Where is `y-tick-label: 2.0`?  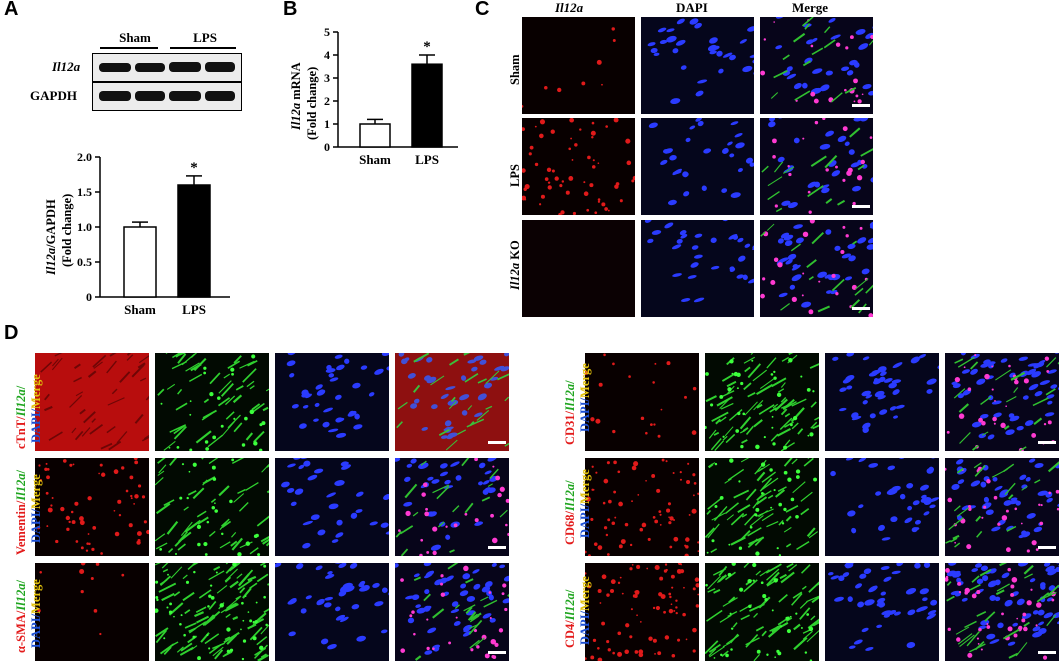
y-tick-label: 2.0 is located at coordinates (84, 157).